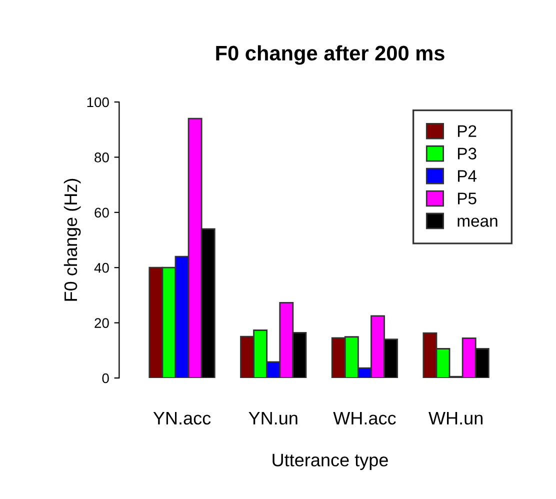 This screenshot has width=556, height=499. Describe the element at coordinates (330, 55) in the screenshot. I see `chart-title: F0 change after 200 ms` at that location.